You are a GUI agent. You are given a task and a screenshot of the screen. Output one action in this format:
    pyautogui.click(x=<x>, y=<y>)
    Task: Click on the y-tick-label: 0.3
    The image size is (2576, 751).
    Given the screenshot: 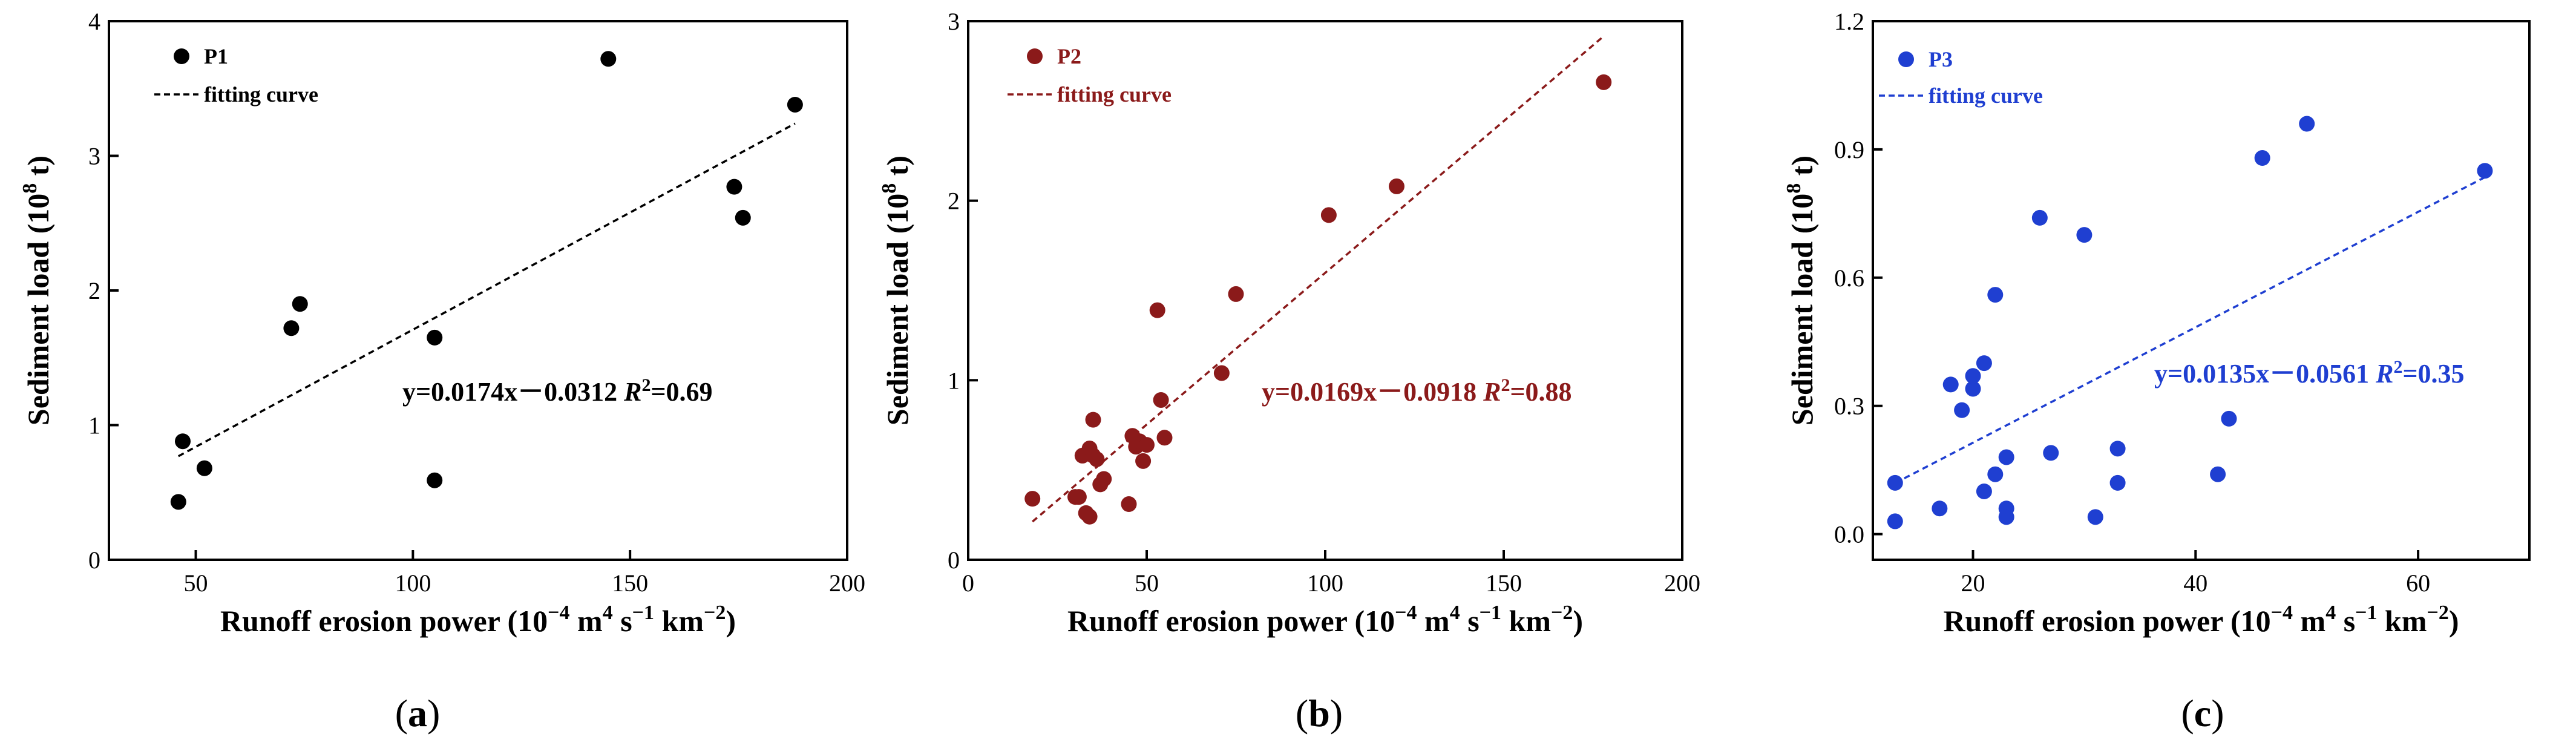 What is the action you would take?
    pyautogui.click(x=1849, y=406)
    